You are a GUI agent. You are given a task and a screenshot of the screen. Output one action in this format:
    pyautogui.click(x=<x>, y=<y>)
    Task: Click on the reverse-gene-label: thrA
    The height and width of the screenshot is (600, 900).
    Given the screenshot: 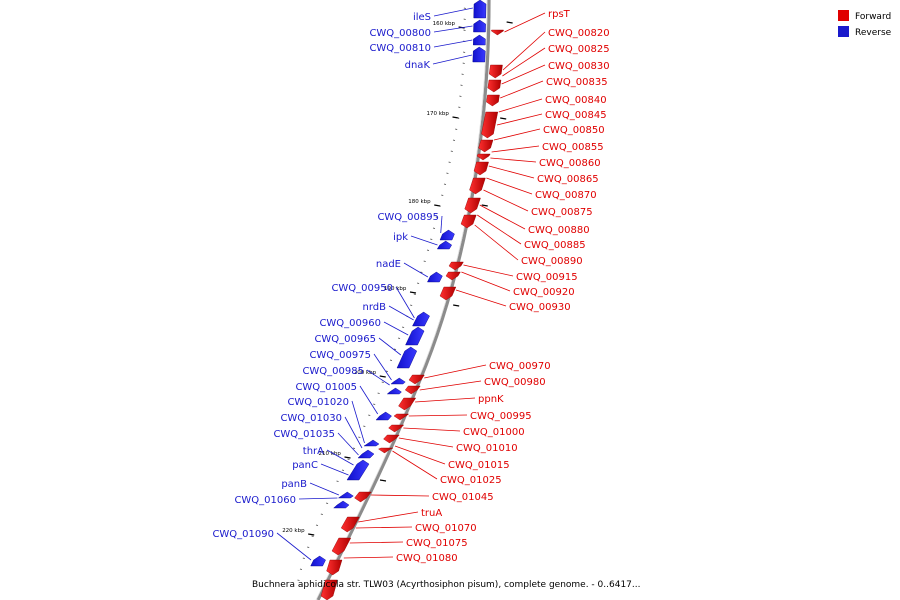 What is the action you would take?
    pyautogui.click(x=313, y=451)
    